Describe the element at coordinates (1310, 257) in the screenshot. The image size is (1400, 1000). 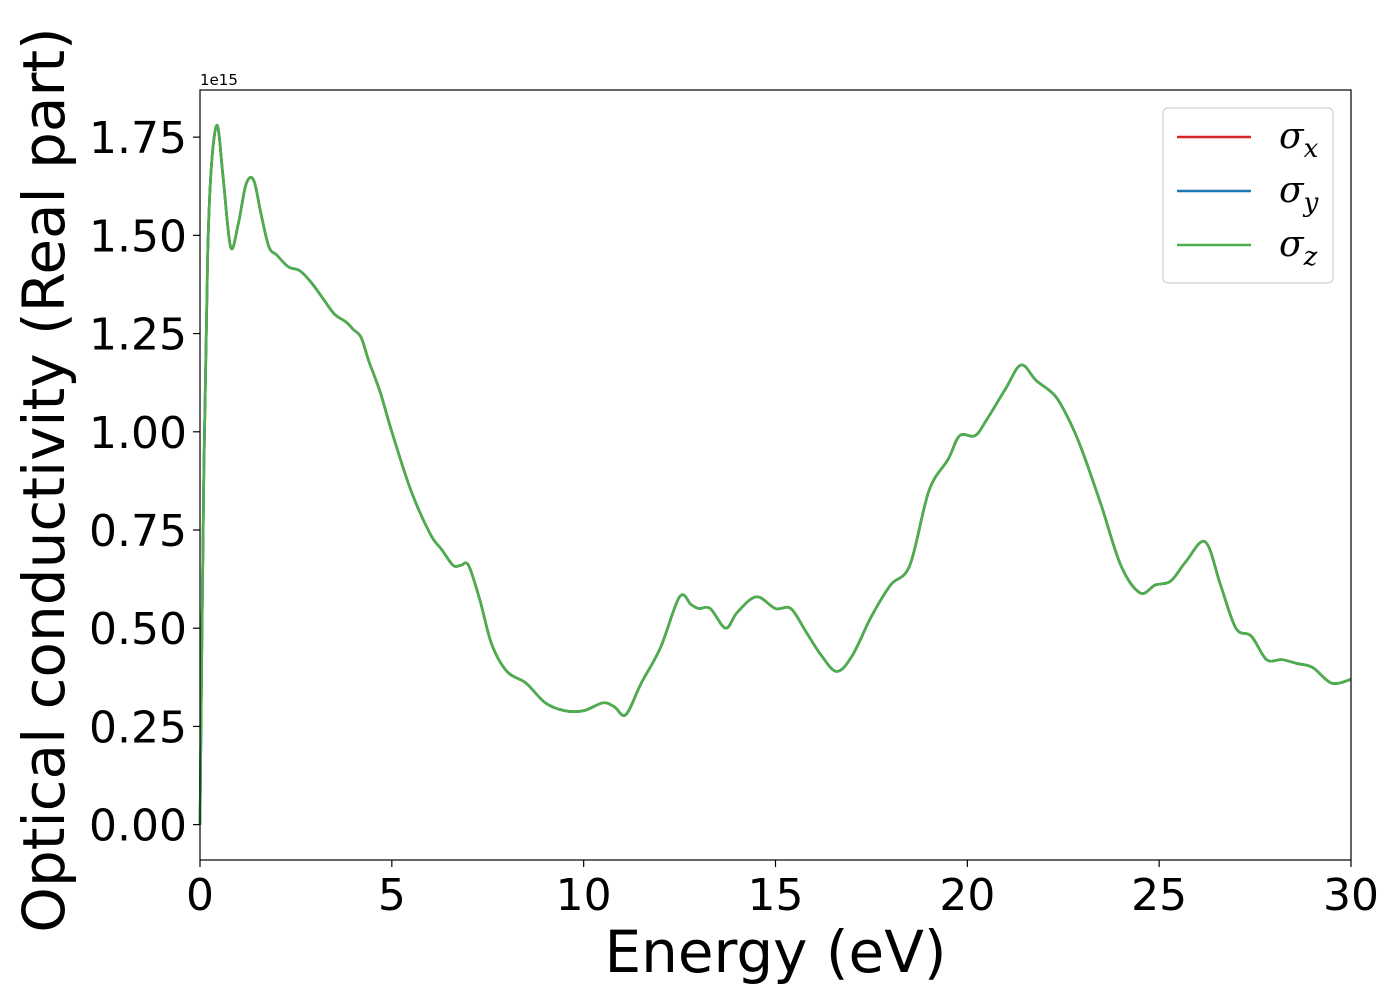
I see `legend-label-subscript: z` at that location.